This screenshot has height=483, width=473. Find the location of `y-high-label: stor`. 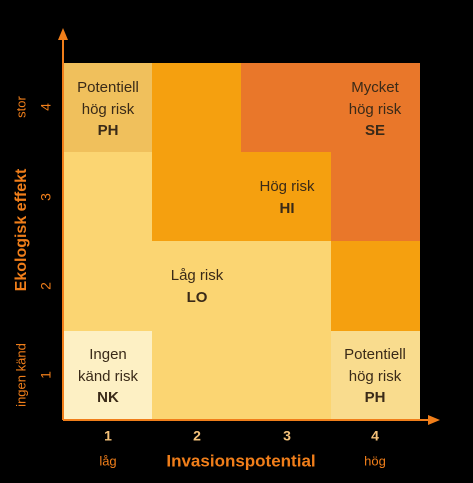

y-high-label: stor is located at coordinates (20, 106).